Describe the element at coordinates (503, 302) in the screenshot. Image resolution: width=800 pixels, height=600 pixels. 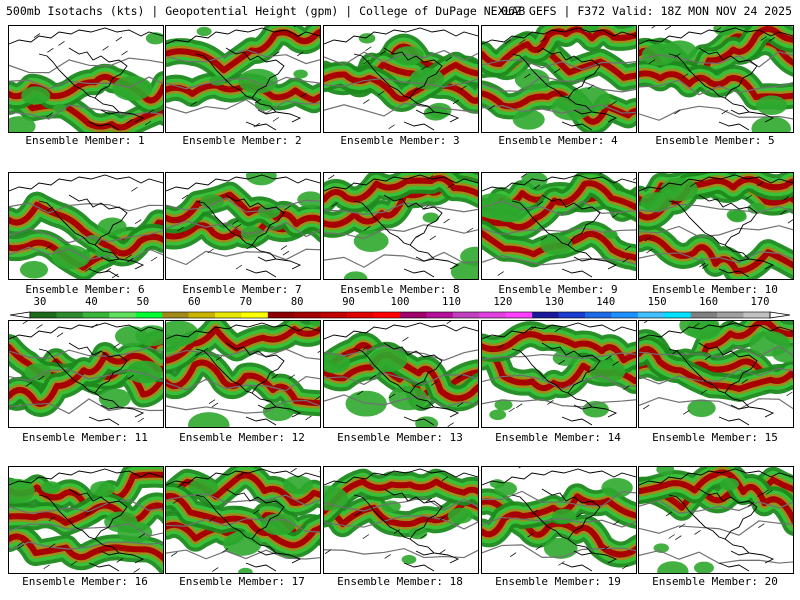
I see `colorbar-label: 120` at that location.